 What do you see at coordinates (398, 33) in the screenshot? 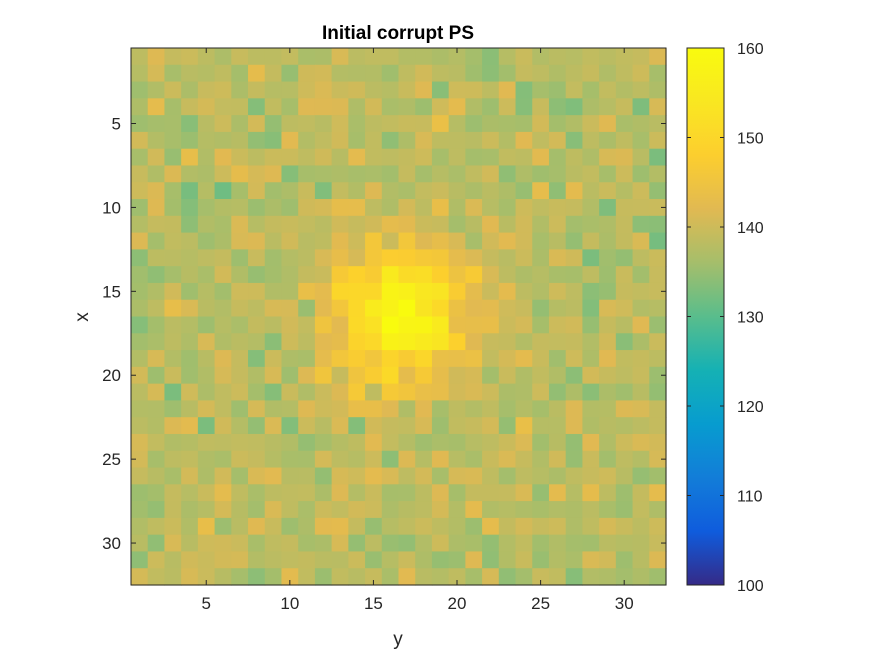
I see `chart-title: Initial corrupt PS` at bounding box center [398, 33].